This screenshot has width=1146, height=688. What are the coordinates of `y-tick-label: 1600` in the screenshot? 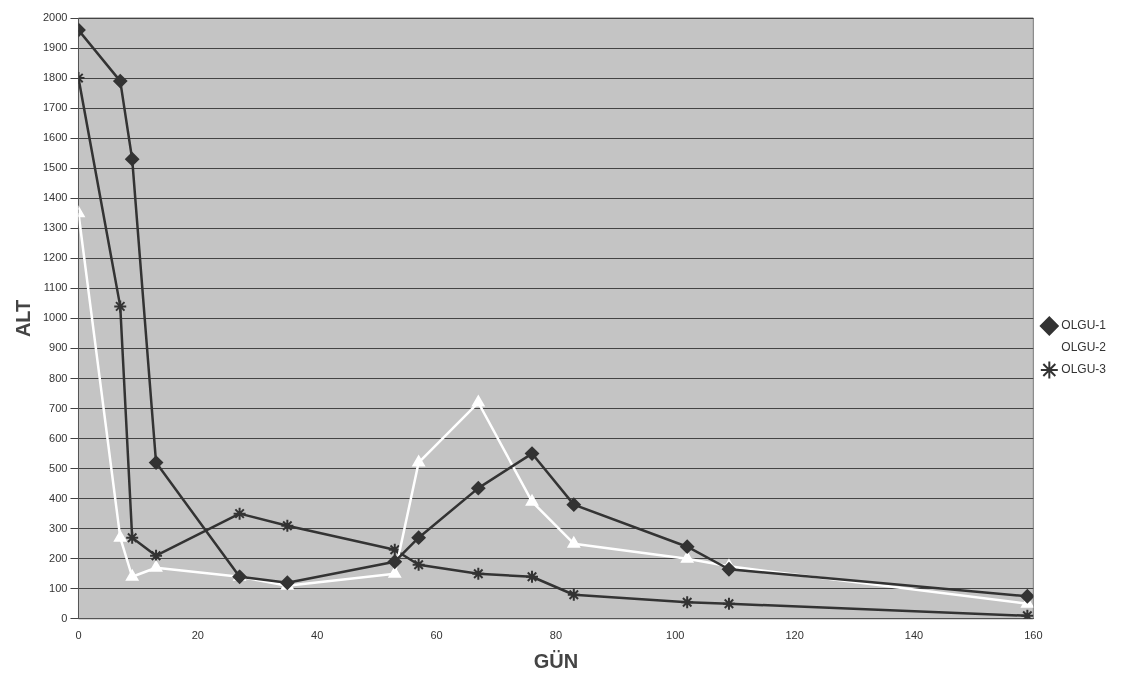 It's located at (55, 137).